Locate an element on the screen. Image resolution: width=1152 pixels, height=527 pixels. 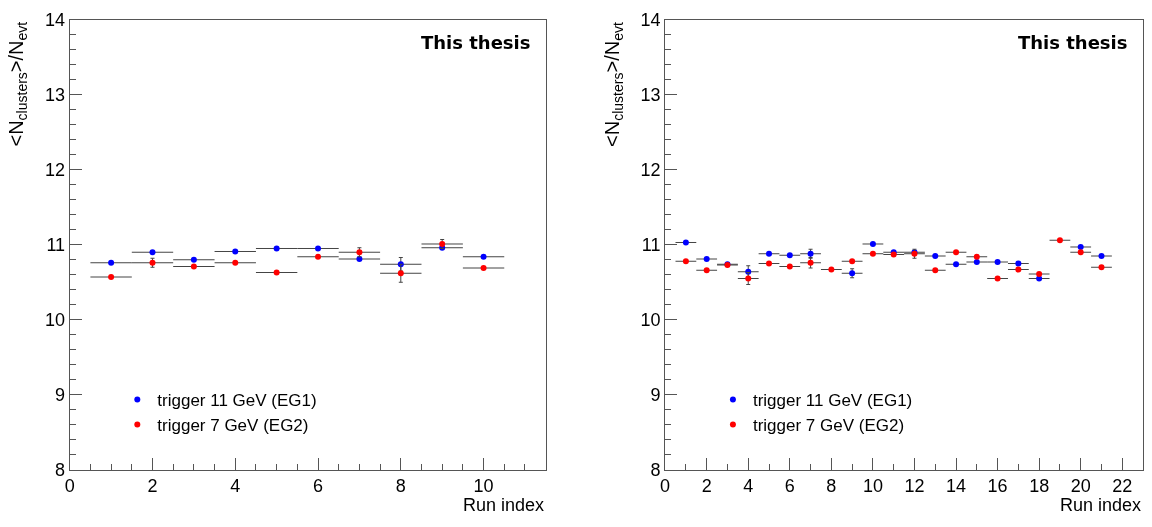
x-tick-label: 14 is located at coordinates (956, 486).